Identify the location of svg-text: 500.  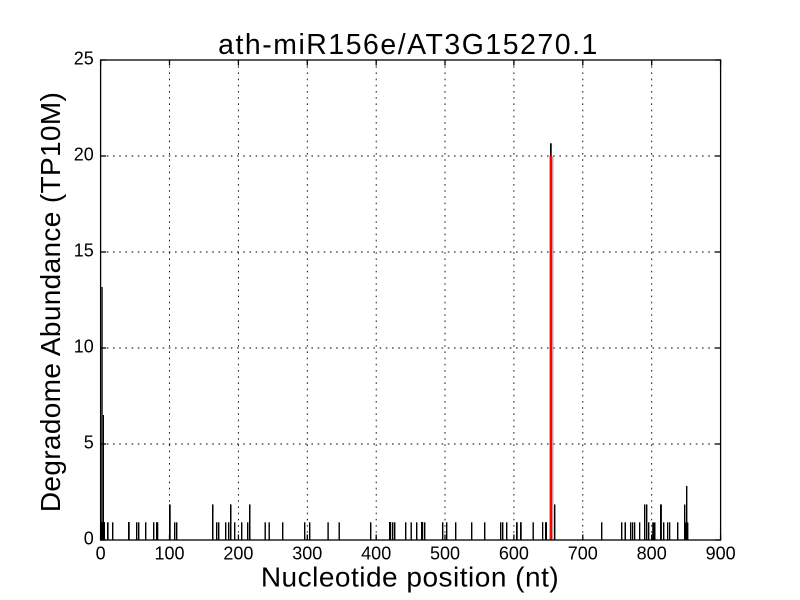
(445, 554).